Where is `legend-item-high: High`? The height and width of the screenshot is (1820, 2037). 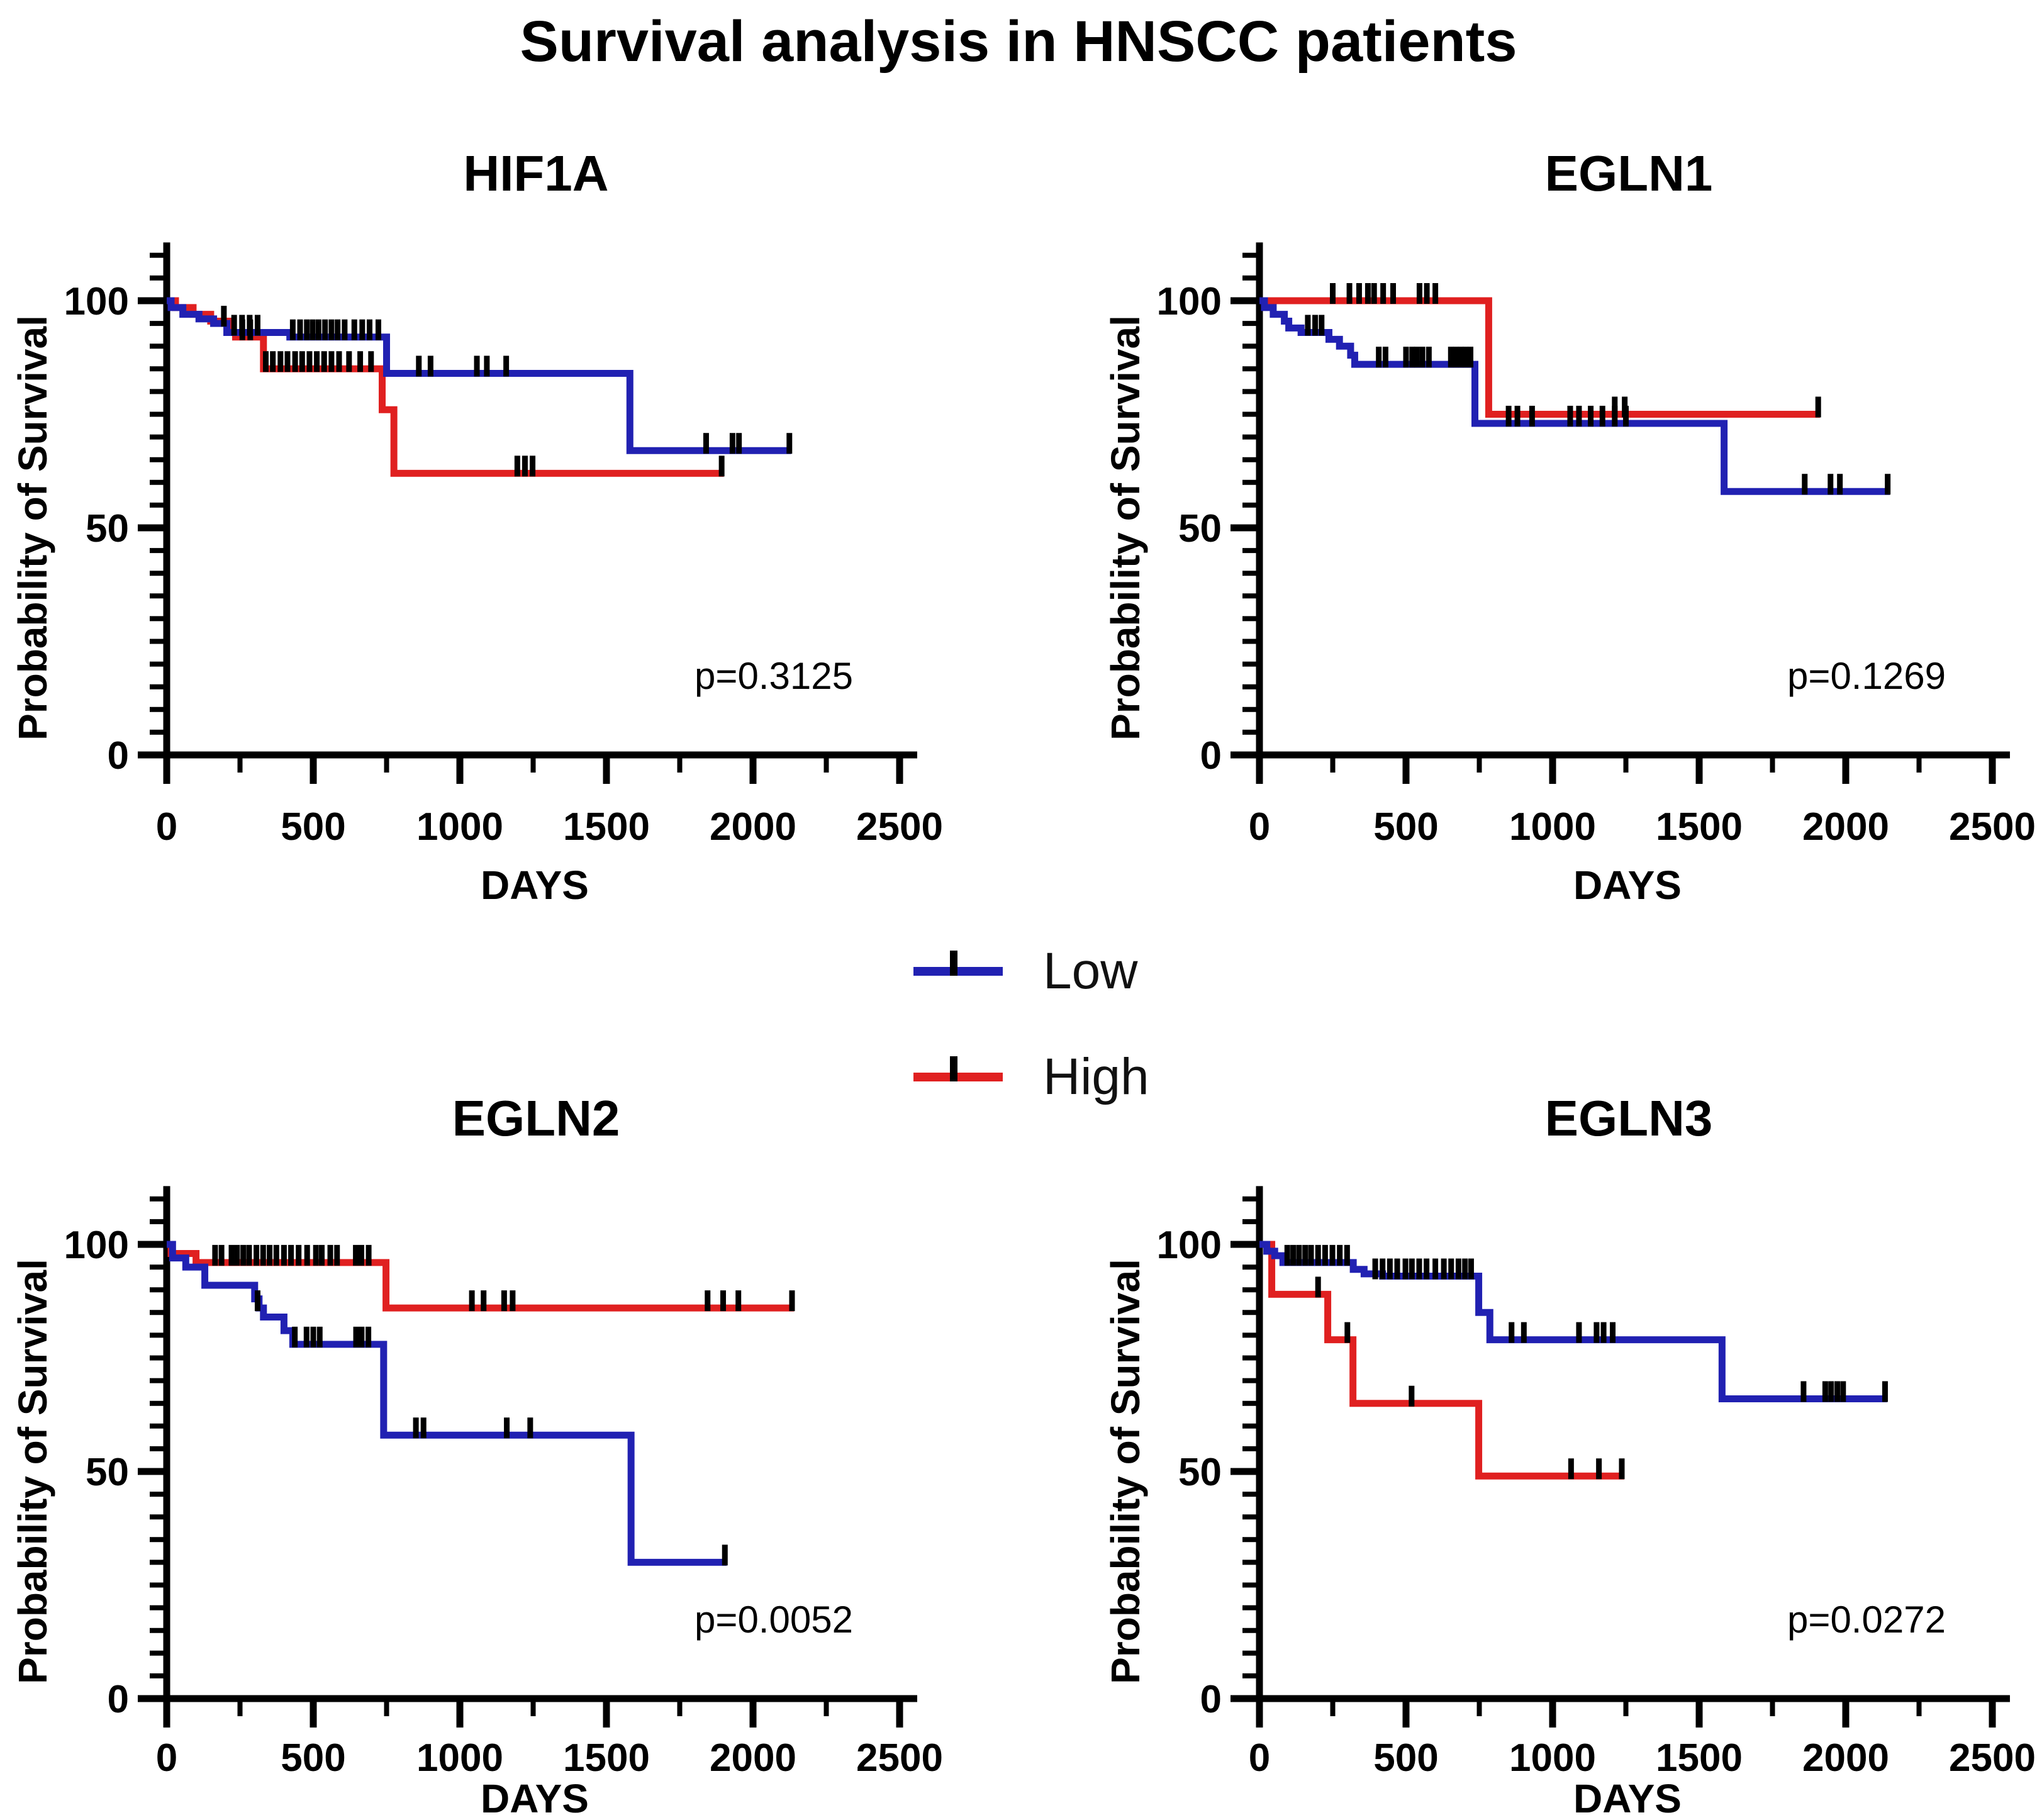 legend-item-high: High is located at coordinates (1031, 1077).